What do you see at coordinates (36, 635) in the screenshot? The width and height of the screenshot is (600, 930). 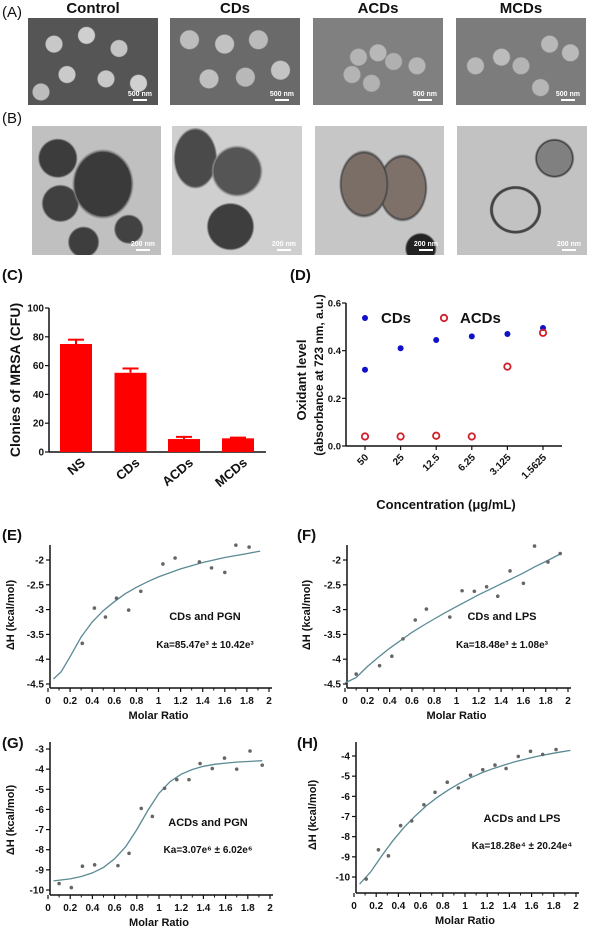 I see `y-tick-label: -3.5` at bounding box center [36, 635].